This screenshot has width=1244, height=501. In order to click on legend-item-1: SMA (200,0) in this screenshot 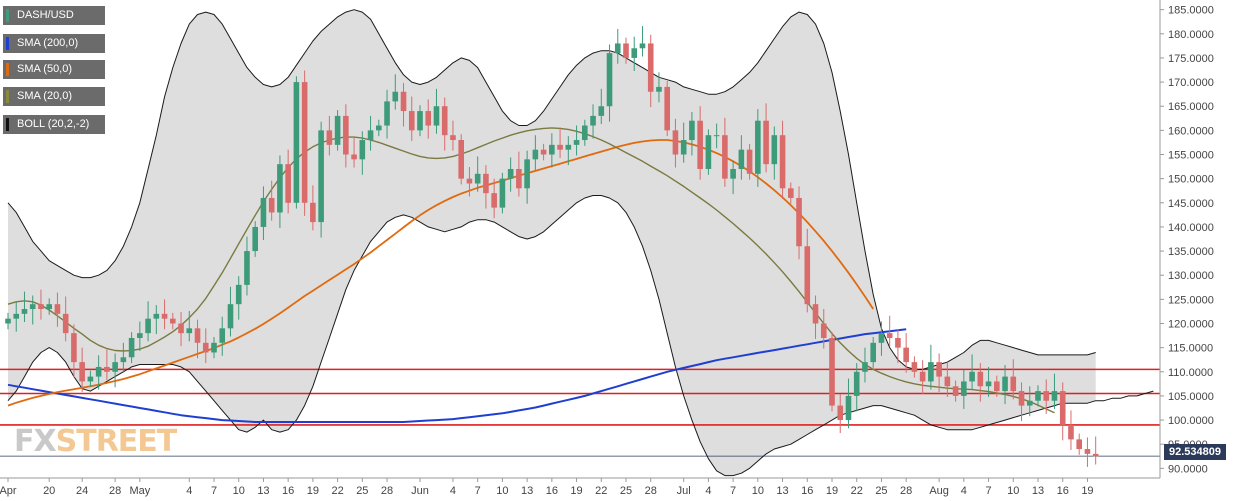, I will do `click(54, 43)`.